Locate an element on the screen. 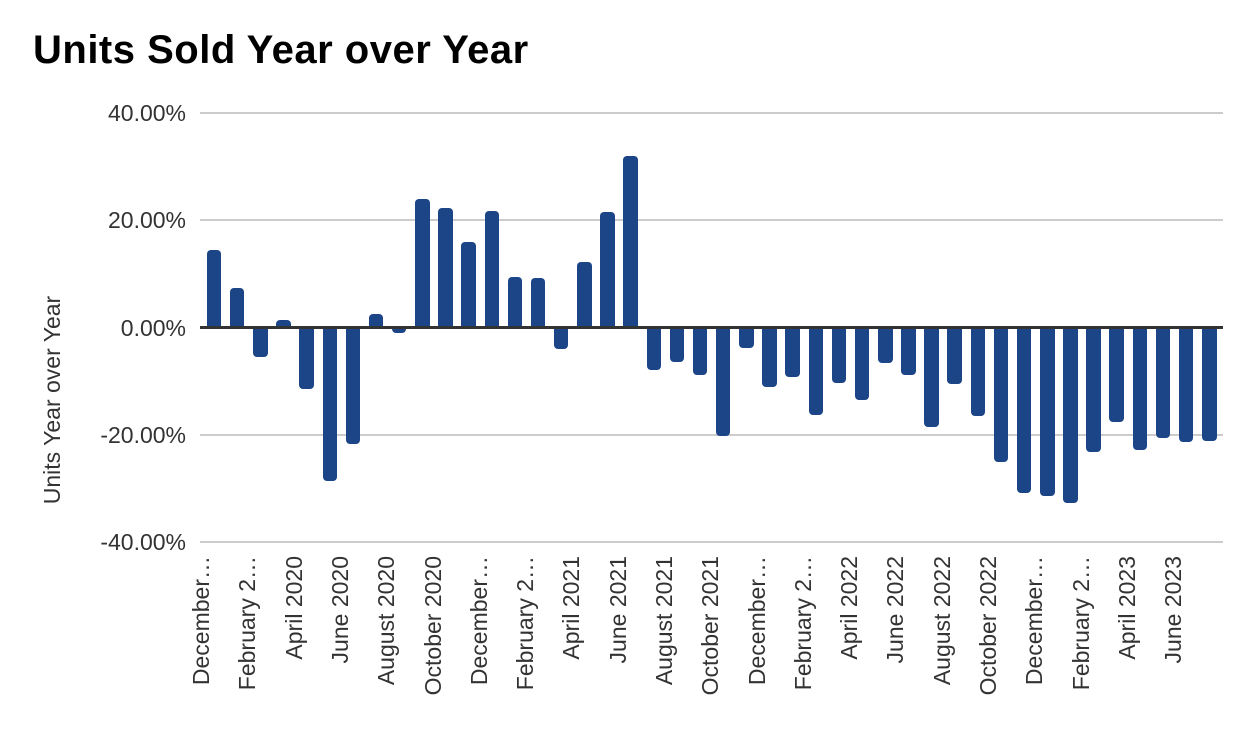  x-tick-label: June 2021 is located at coordinates (617, 610).